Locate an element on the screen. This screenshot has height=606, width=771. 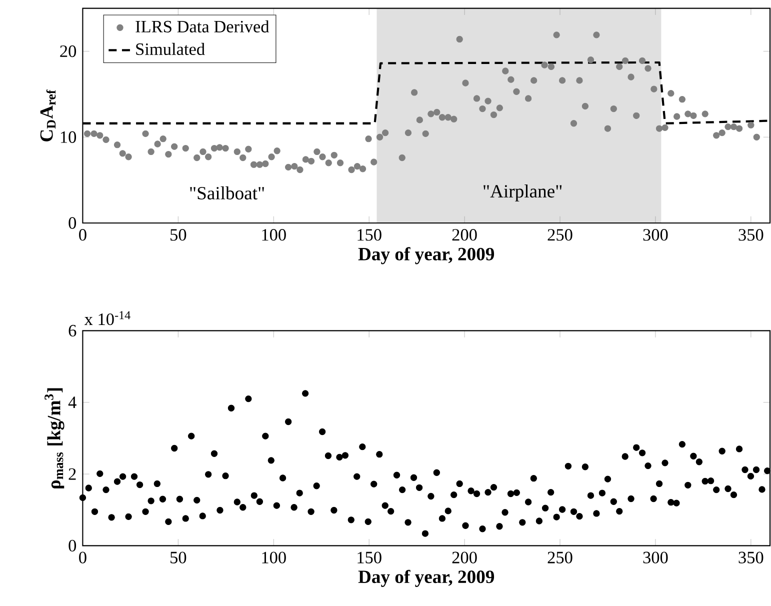
y-tick-label: 20 is located at coordinates (68, 51).